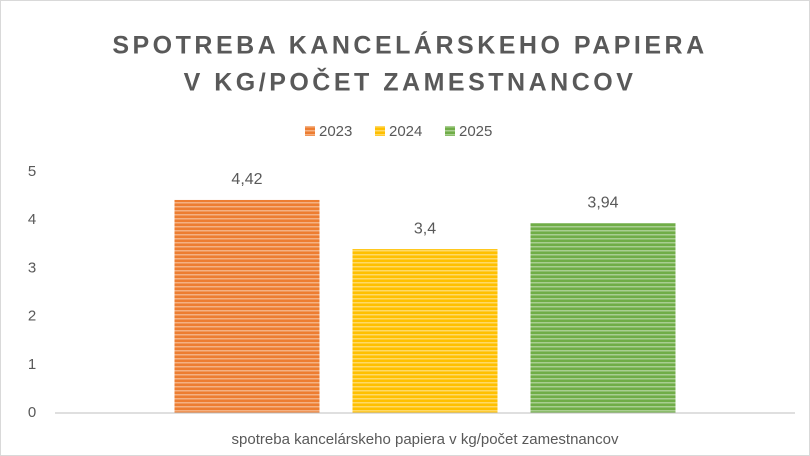  Describe the element at coordinates (32, 364) in the screenshot. I see `y-tick-label: 1` at that location.